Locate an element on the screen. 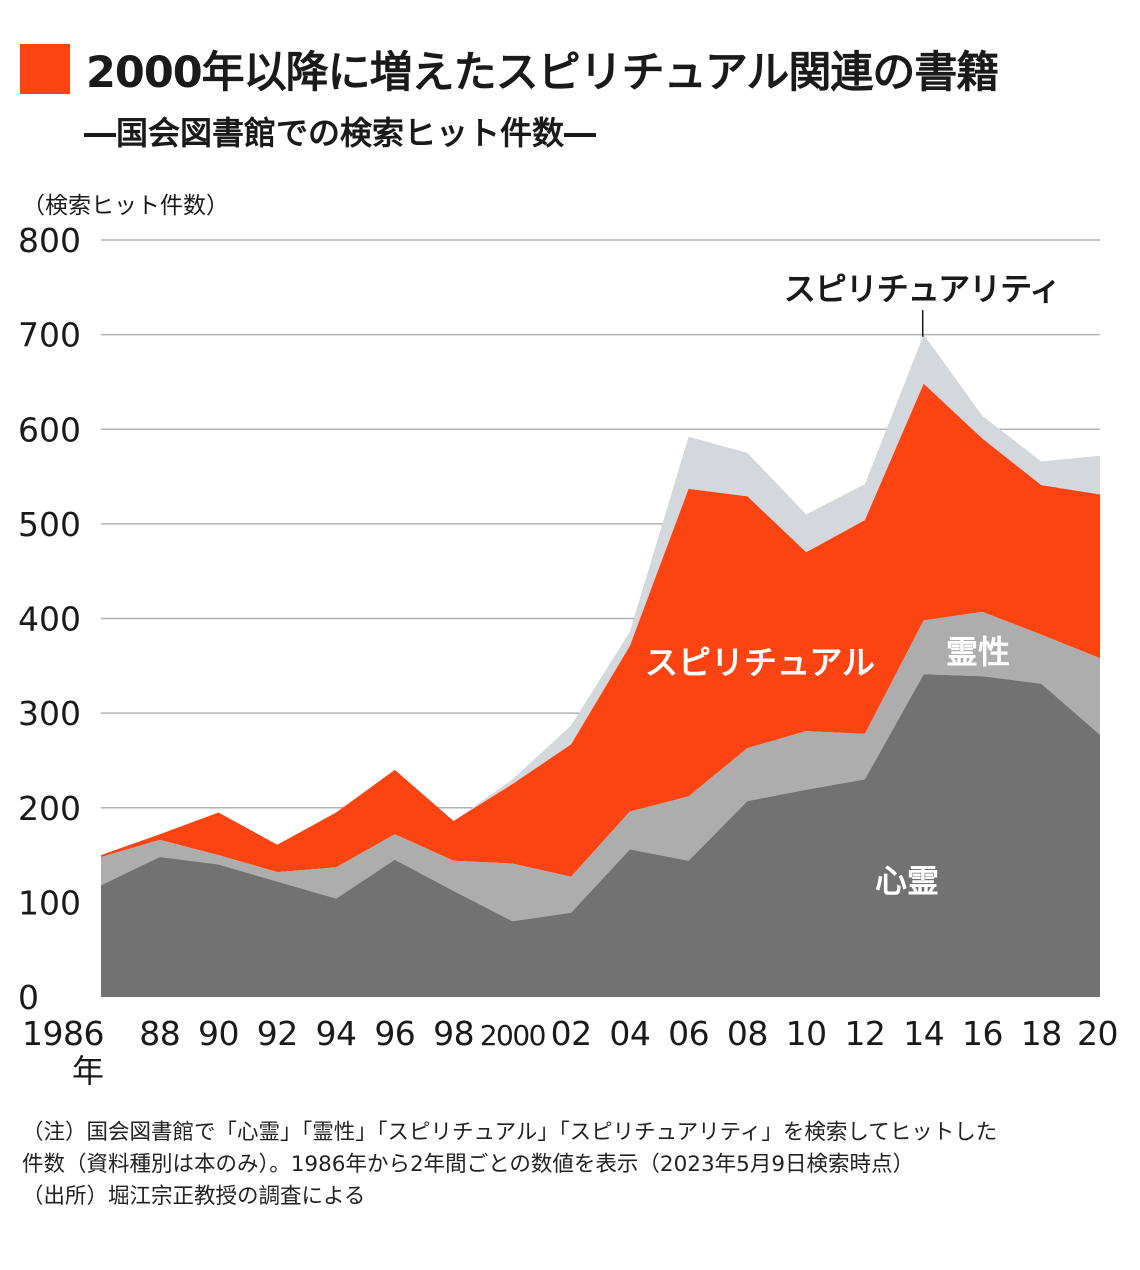 Image resolution: width=1140 pixels, height=1270 pixels. y-tick-label: 500 is located at coordinates (49, 524).